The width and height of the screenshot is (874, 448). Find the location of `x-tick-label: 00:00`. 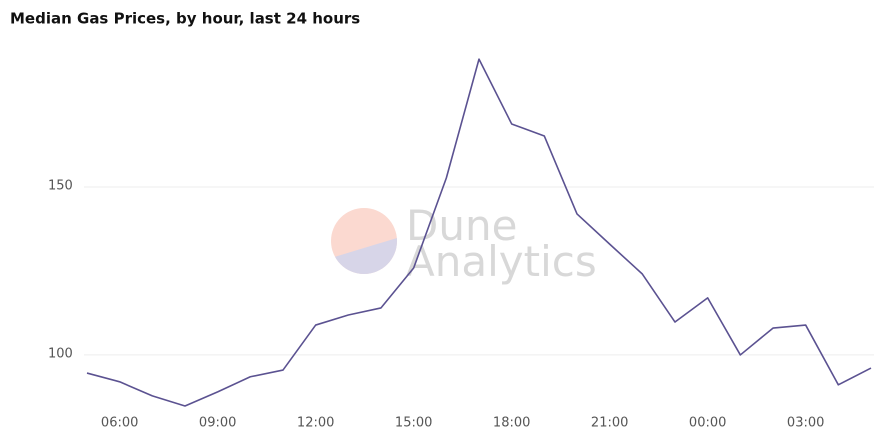

x-tick-label: 00:00 is located at coordinates (707, 423).